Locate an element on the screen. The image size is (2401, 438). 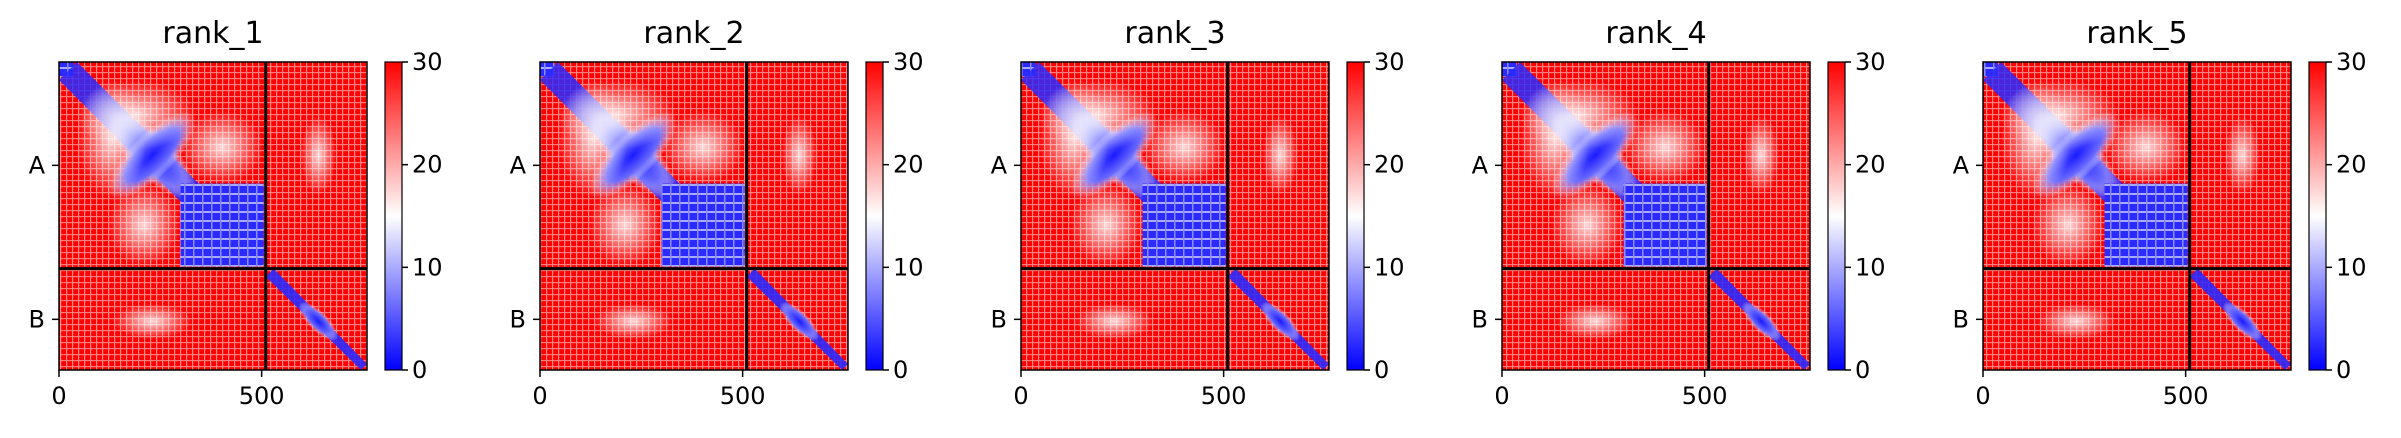
panel-title: rank_3 is located at coordinates (1174, 33).